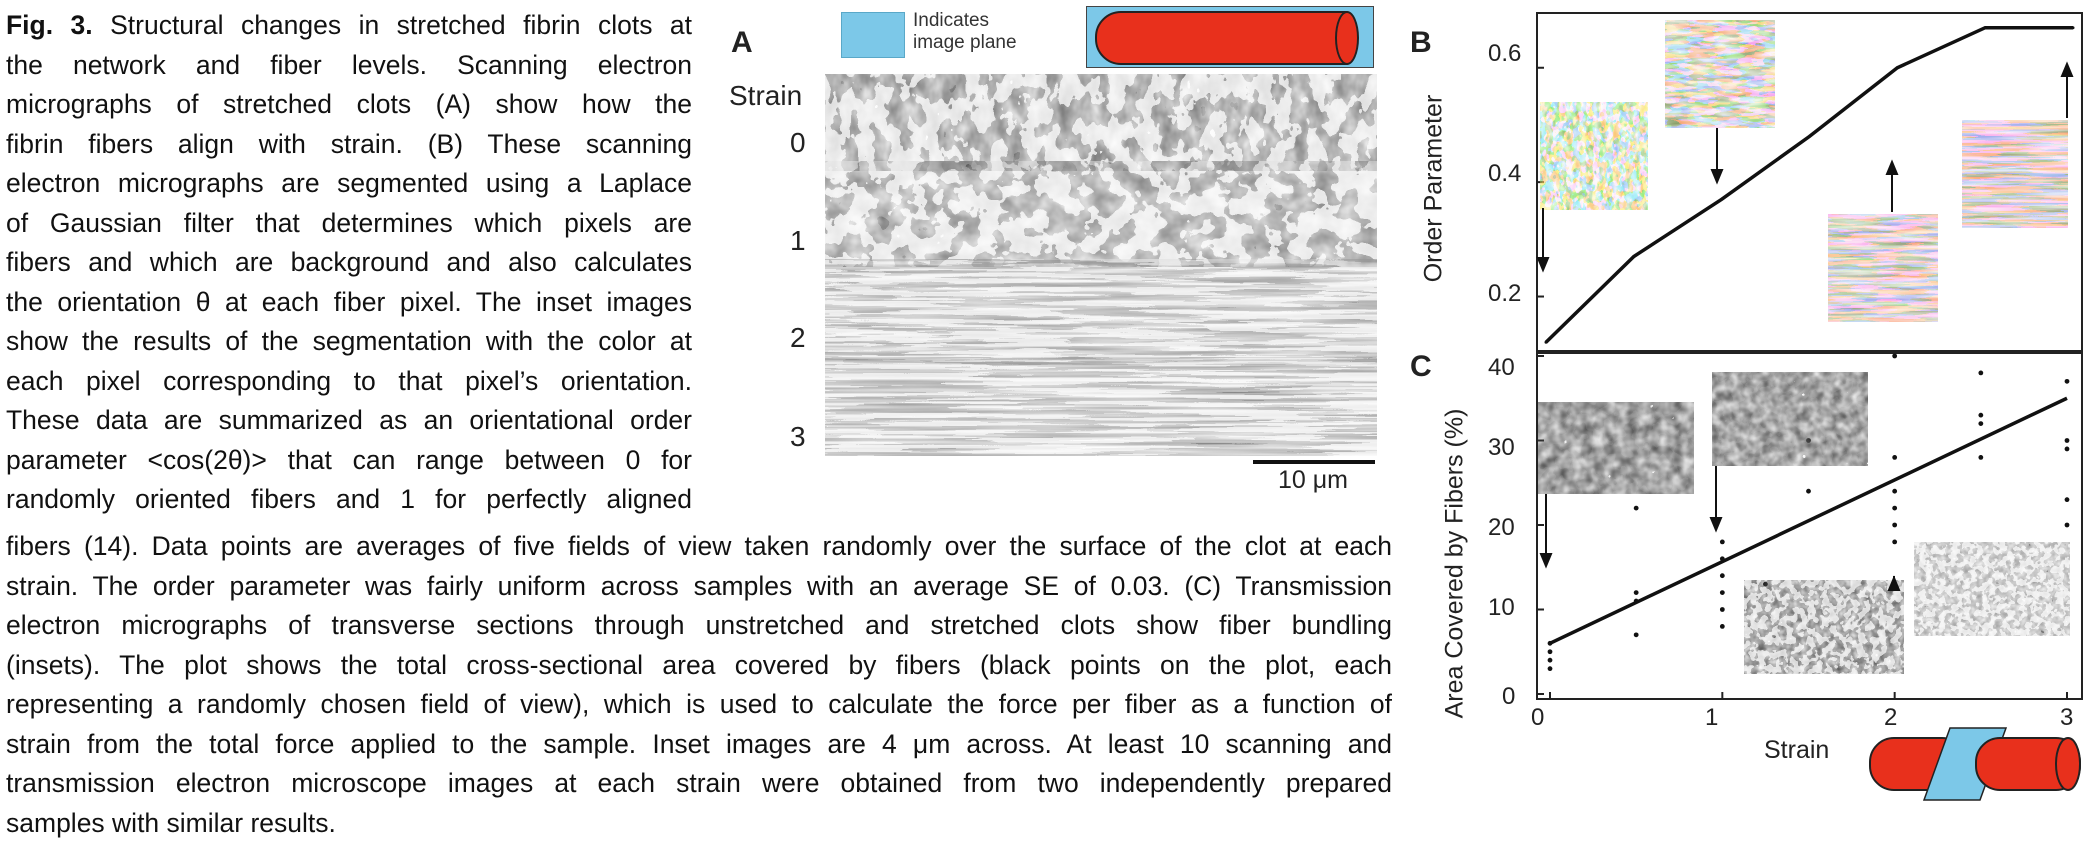 This screenshot has height=843, width=2091. Describe the element at coordinates (1101, 410) in the screenshot. I see `sem-strain-3-image` at that location.